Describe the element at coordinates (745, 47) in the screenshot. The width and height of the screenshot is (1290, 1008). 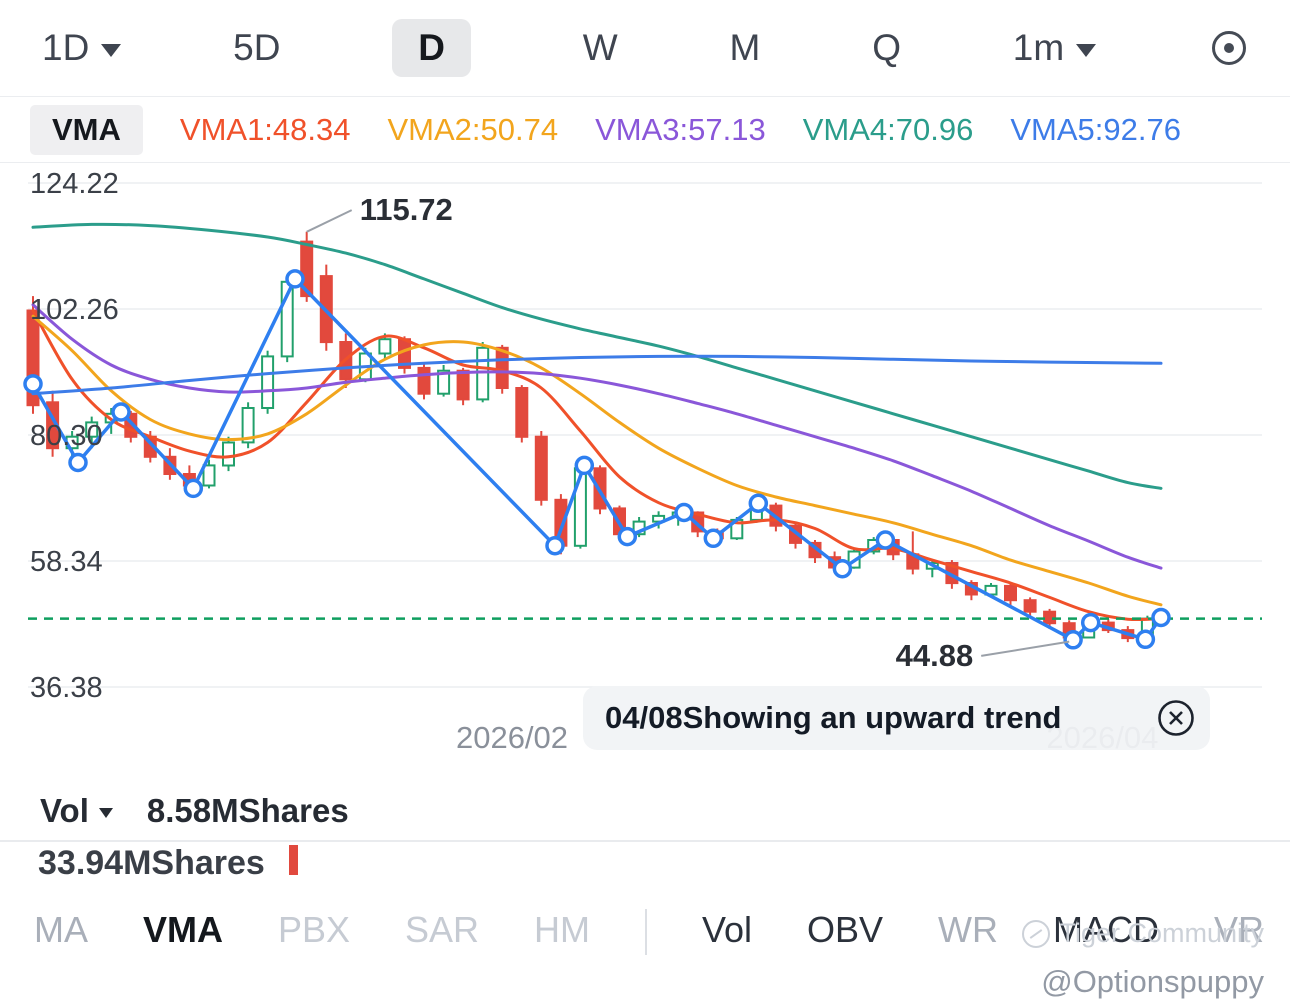
I see `period-m: M` at that location.